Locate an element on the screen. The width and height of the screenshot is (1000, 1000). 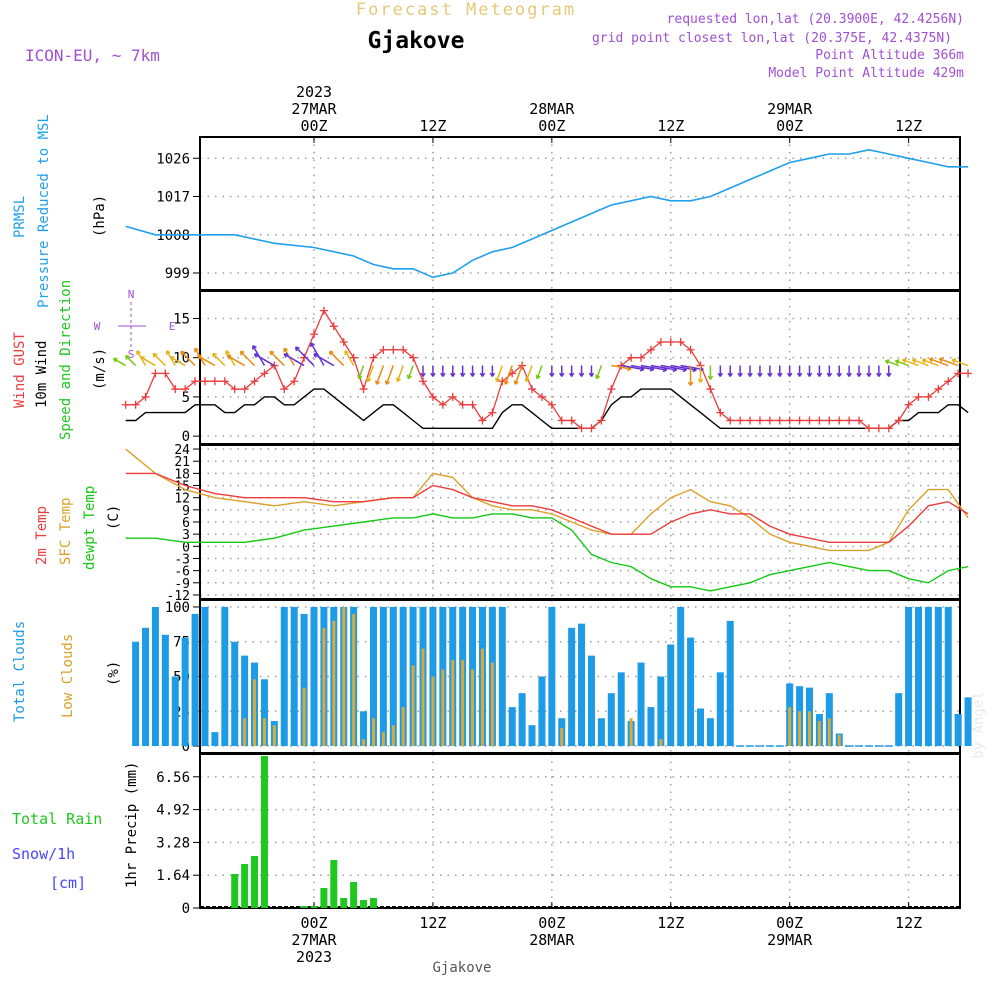
model-point-altitude: Model Point Altitude 429m is located at coordinates (866, 73).